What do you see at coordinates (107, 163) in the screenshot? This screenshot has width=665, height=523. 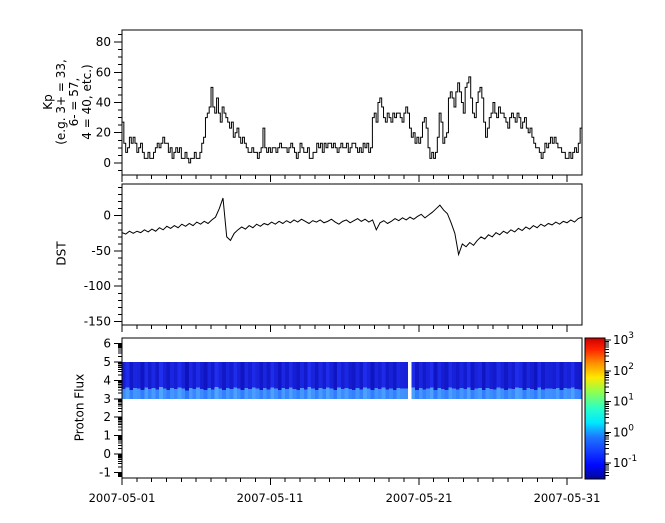 I see `kp-y-tick-label: 0` at bounding box center [107, 163].